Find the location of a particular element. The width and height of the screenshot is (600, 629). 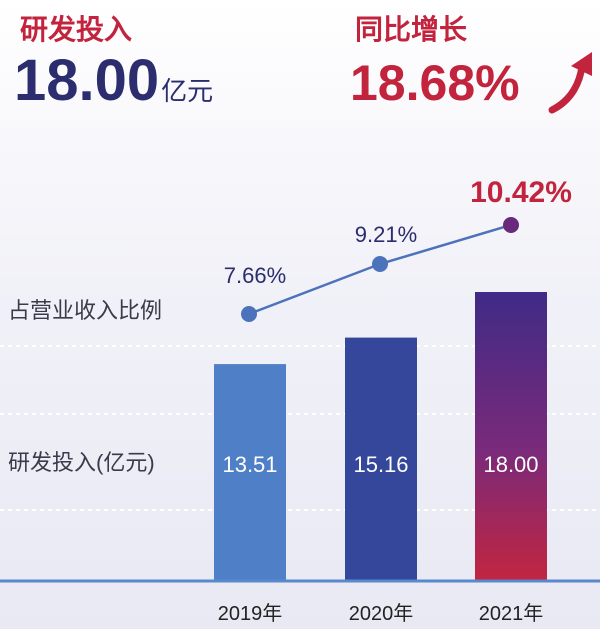

x-tick-label: 2020年 is located at coordinates (381, 613).